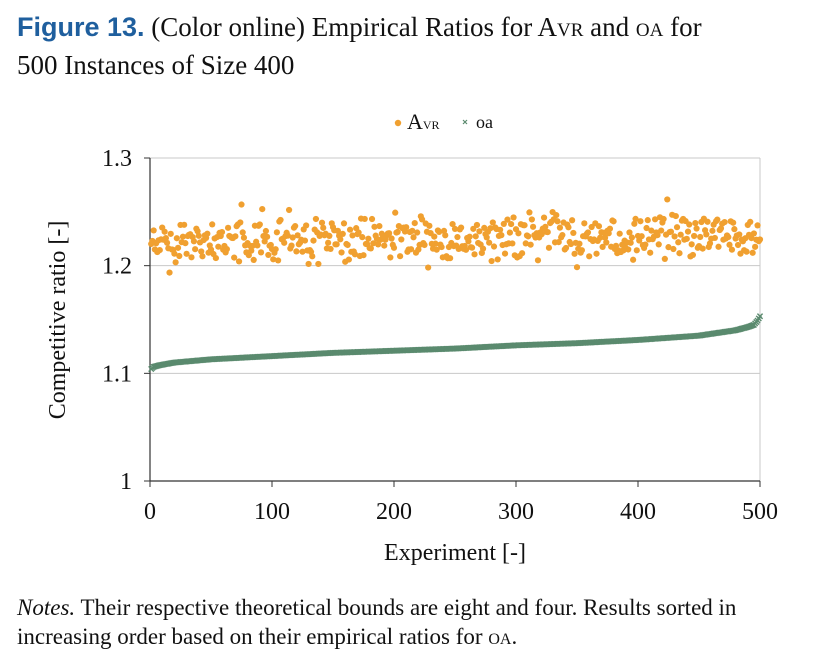 Image resolution: width=813 pixels, height=656 pixels. What do you see at coordinates (638, 512) in the screenshot?
I see `x-tick-label: 400` at bounding box center [638, 512].